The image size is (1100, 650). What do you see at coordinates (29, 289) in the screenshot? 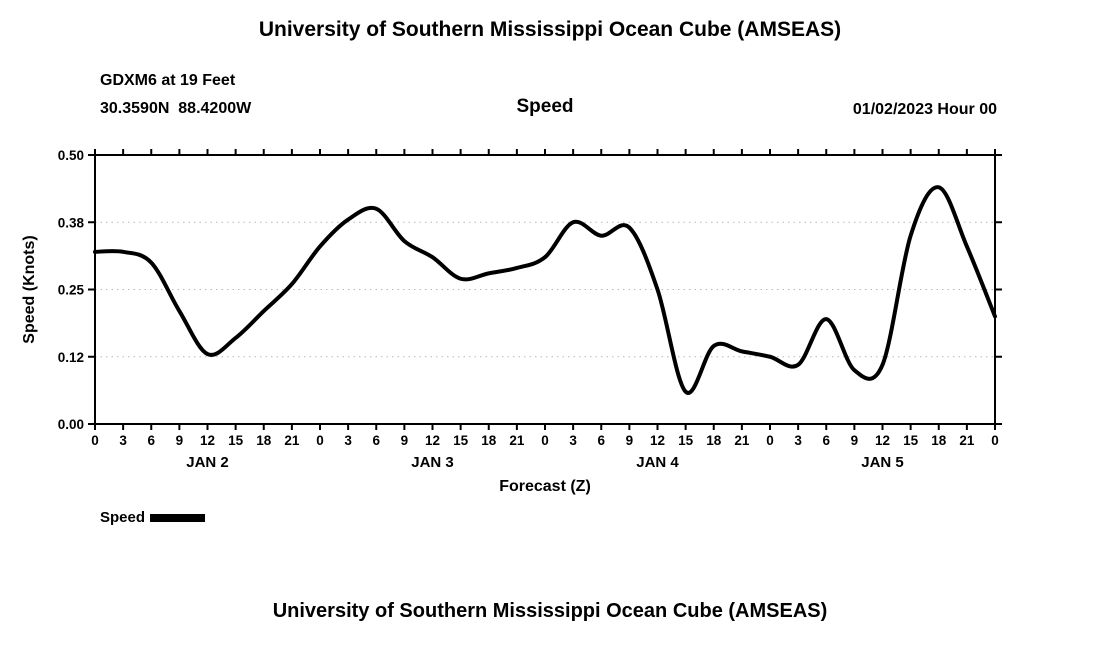
I see `y-axis-label: Speed (Knots)` at bounding box center [29, 289].